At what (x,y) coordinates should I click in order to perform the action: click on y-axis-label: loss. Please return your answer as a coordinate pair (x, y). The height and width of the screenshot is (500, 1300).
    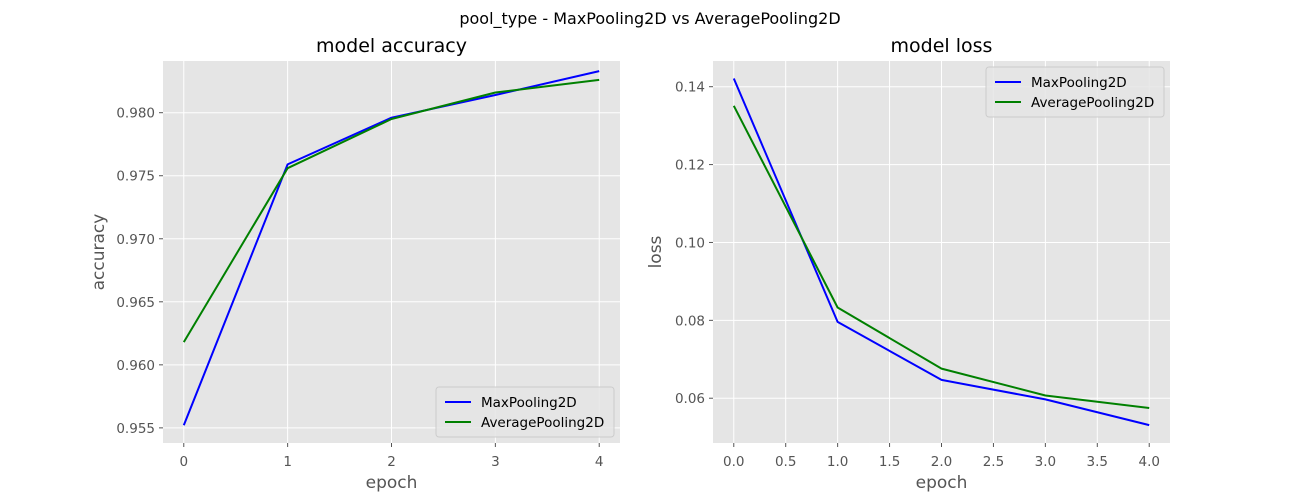
    Looking at the image, I should click on (656, 251).